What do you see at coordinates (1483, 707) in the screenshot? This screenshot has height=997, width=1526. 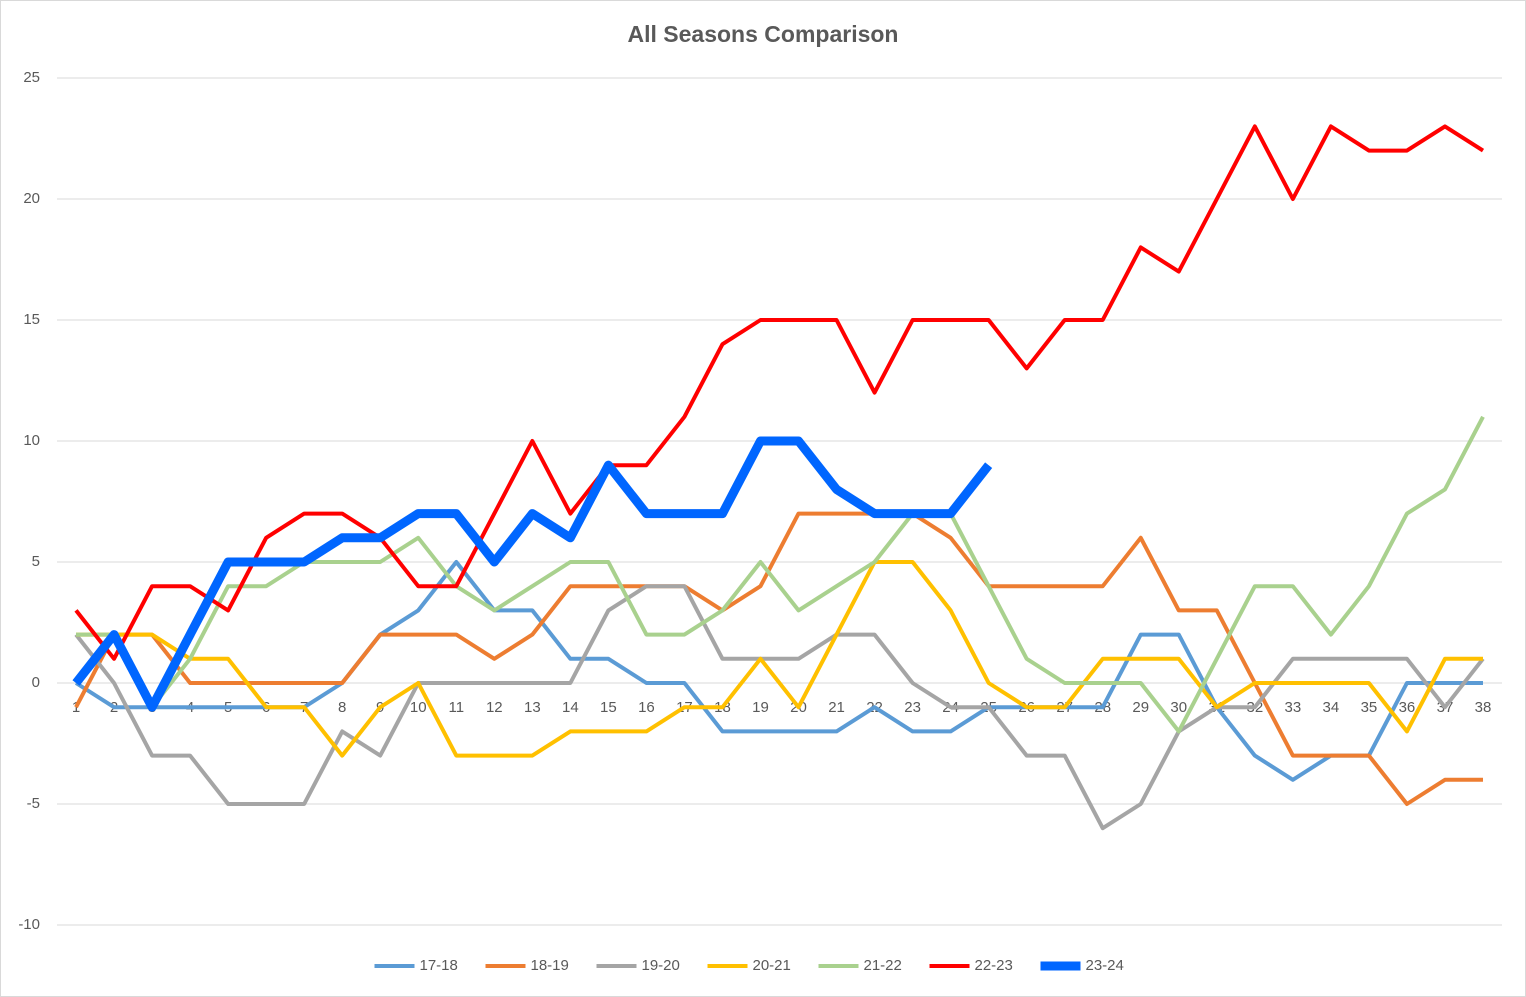 I see `x-tick-label: 38` at bounding box center [1483, 707].